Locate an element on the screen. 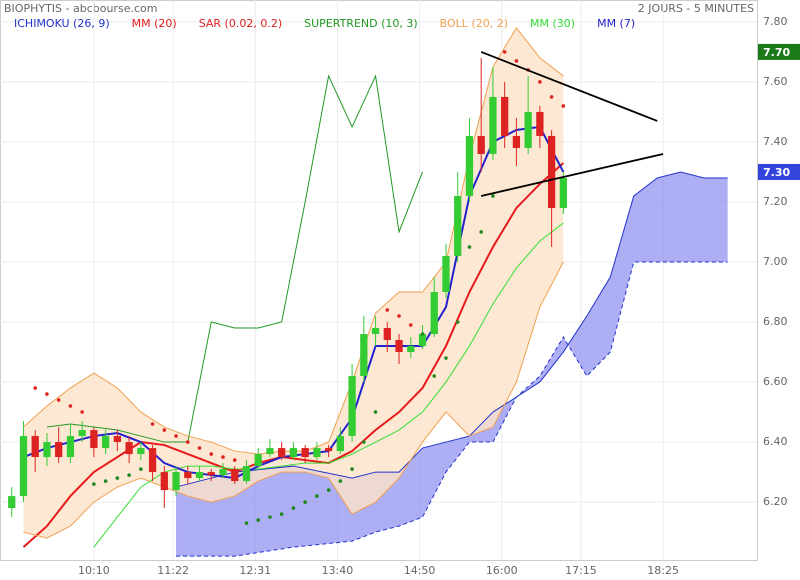 Image resolution: width=800 pixels, height=580 pixels. x-tick-label: 10:10 is located at coordinates (94, 570).